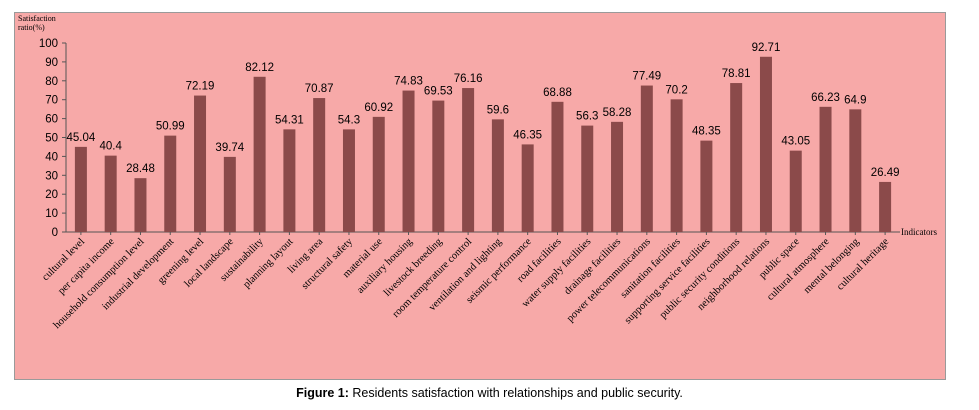 The height and width of the screenshot is (410, 979). Describe the element at coordinates (349, 120) in the screenshot. I see `data-label: 54.3` at that location.